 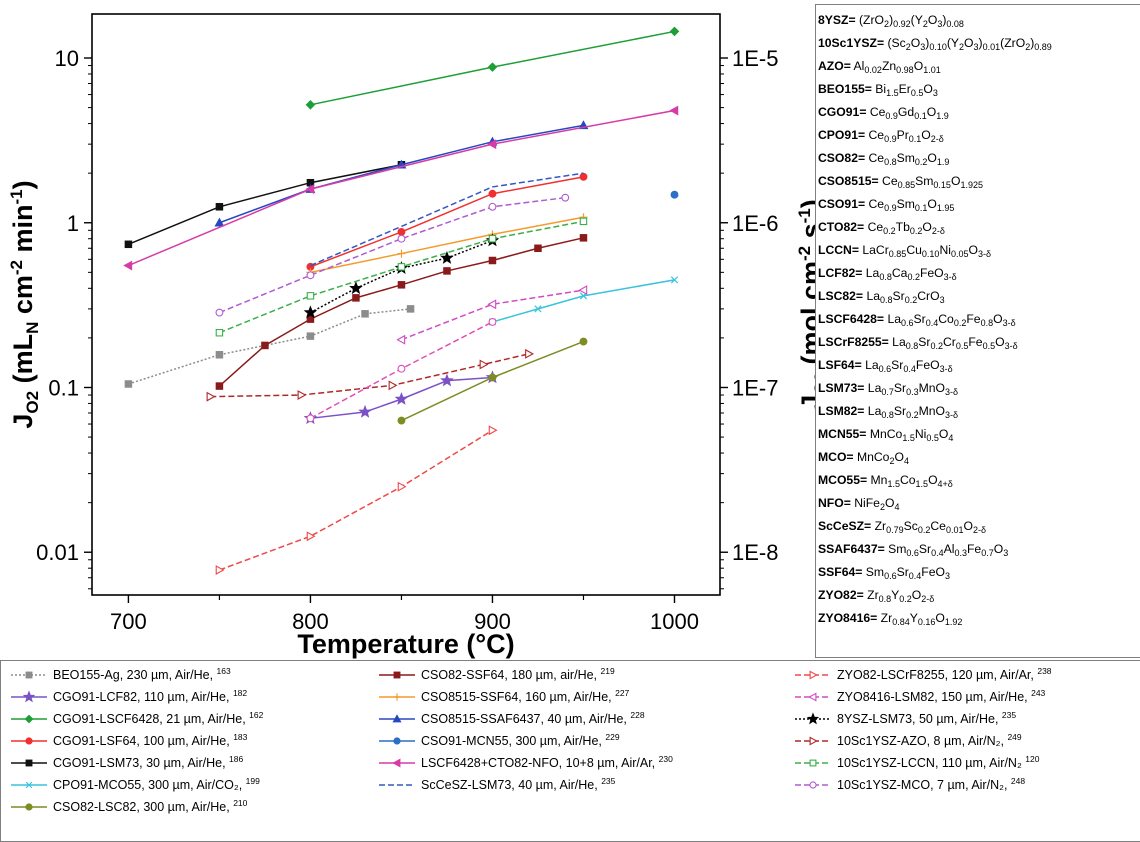 I want to click on x-tick-label: 800, so click(x=310, y=621).